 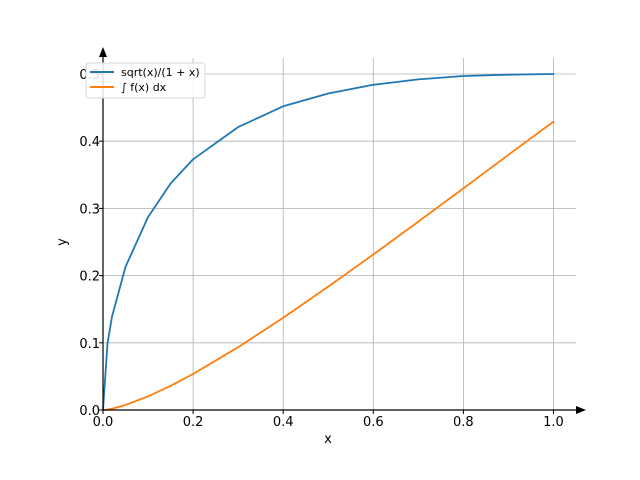 I want to click on y-axis-arrowhead, so click(x=103, y=52).